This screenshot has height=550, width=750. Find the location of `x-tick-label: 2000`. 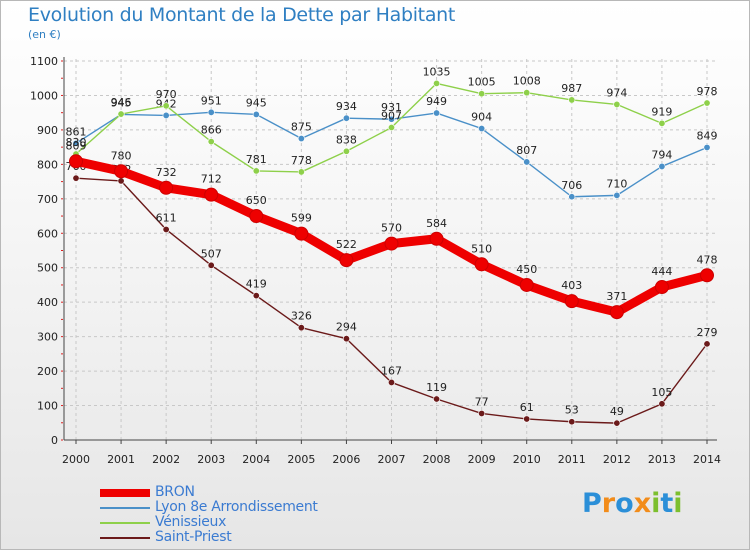

x-tick-label: 2000 is located at coordinates (76, 459).